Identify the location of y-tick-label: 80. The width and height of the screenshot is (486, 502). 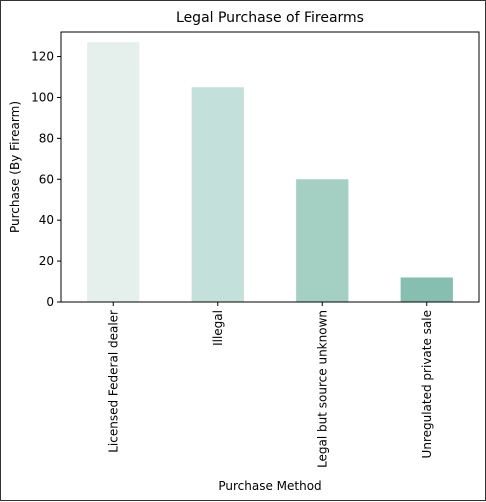
(46, 138).